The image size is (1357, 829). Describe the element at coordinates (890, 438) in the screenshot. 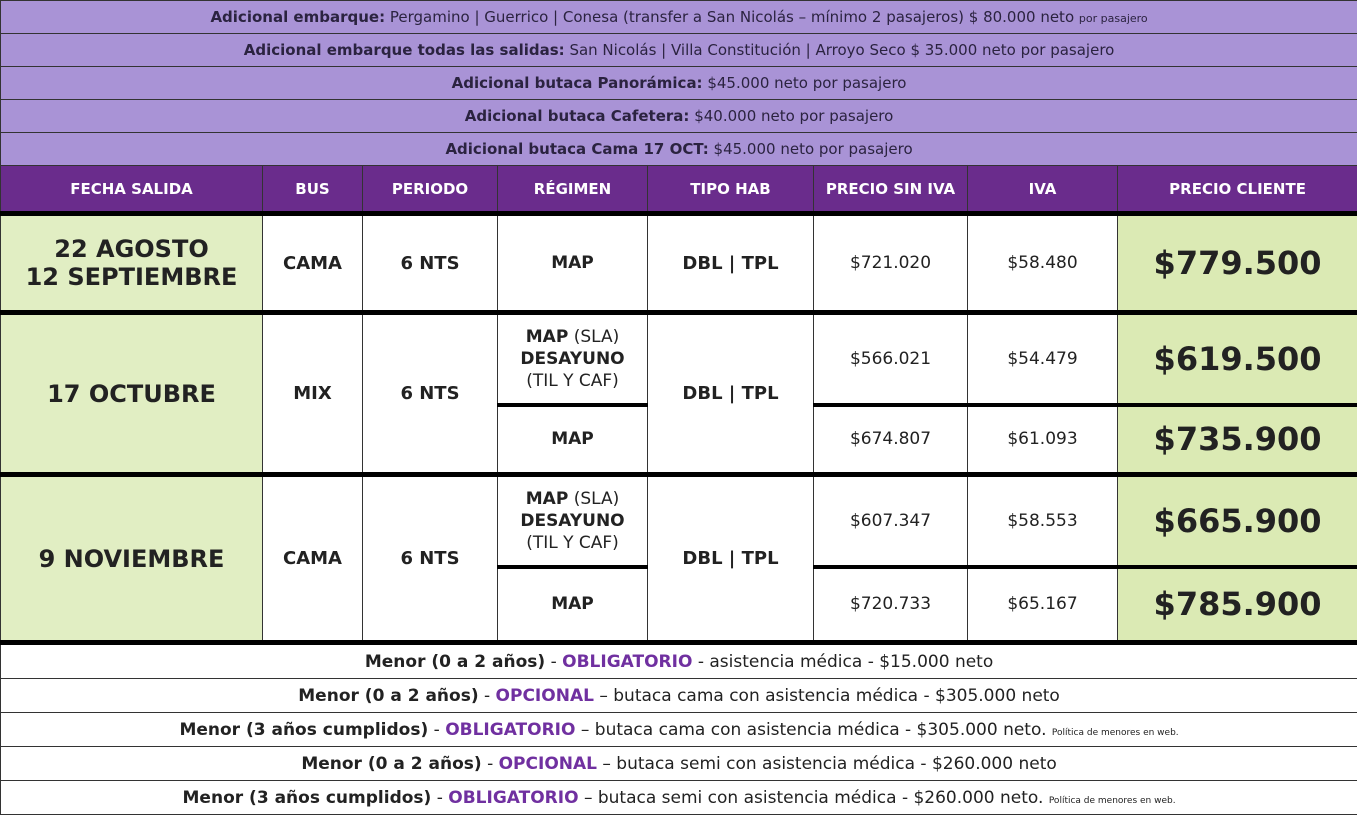

I see `price-cell: $674.807` at that location.